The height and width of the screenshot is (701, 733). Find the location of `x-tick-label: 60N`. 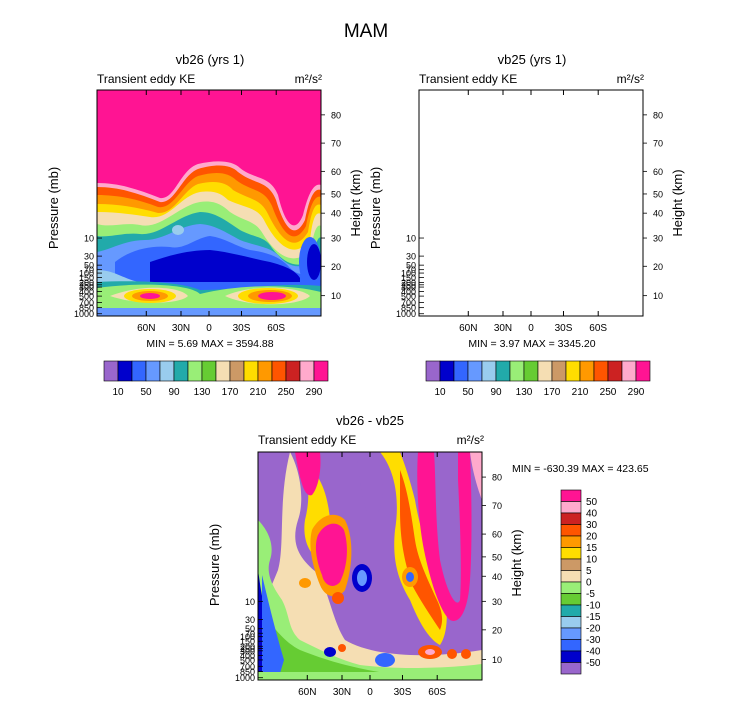

x-tick-label: 60N is located at coordinates (468, 328).